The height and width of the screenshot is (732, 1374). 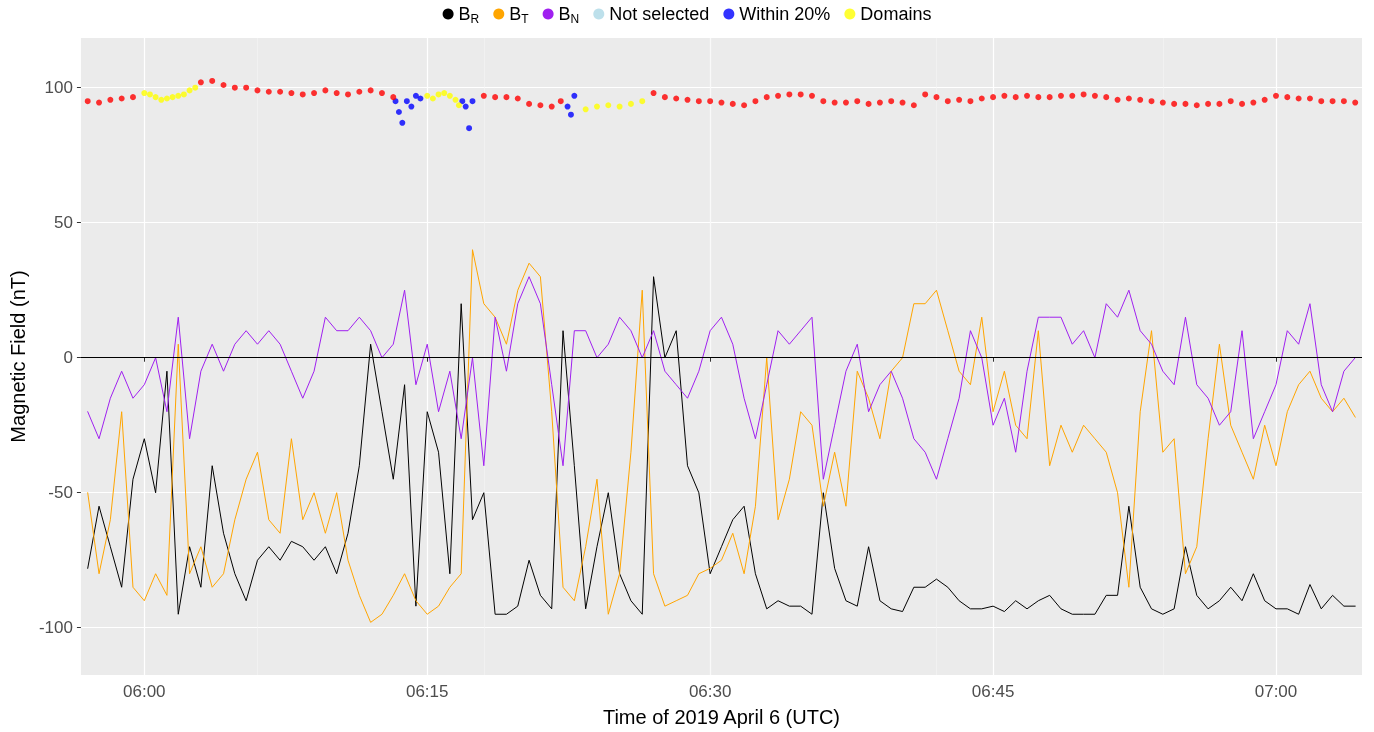 What do you see at coordinates (1276, 691) in the screenshot?
I see `x-tick-label: 07:00` at bounding box center [1276, 691].